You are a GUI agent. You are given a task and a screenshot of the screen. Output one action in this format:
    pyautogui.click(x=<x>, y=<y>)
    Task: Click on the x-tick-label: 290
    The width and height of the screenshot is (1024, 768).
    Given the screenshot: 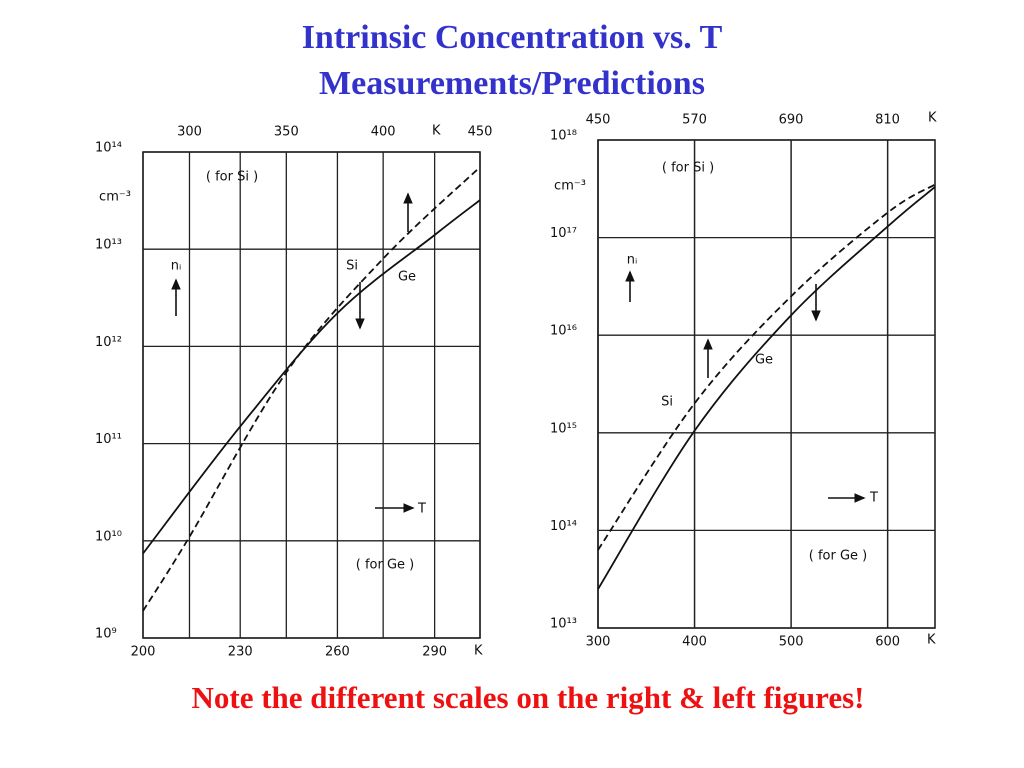 What is the action you would take?
    pyautogui.click(x=434, y=652)
    